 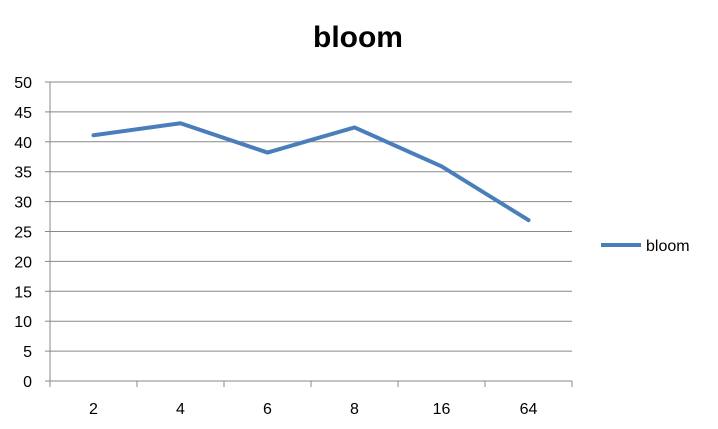 What do you see at coordinates (267, 409) in the screenshot?
I see `x-tick-label: 6` at bounding box center [267, 409].